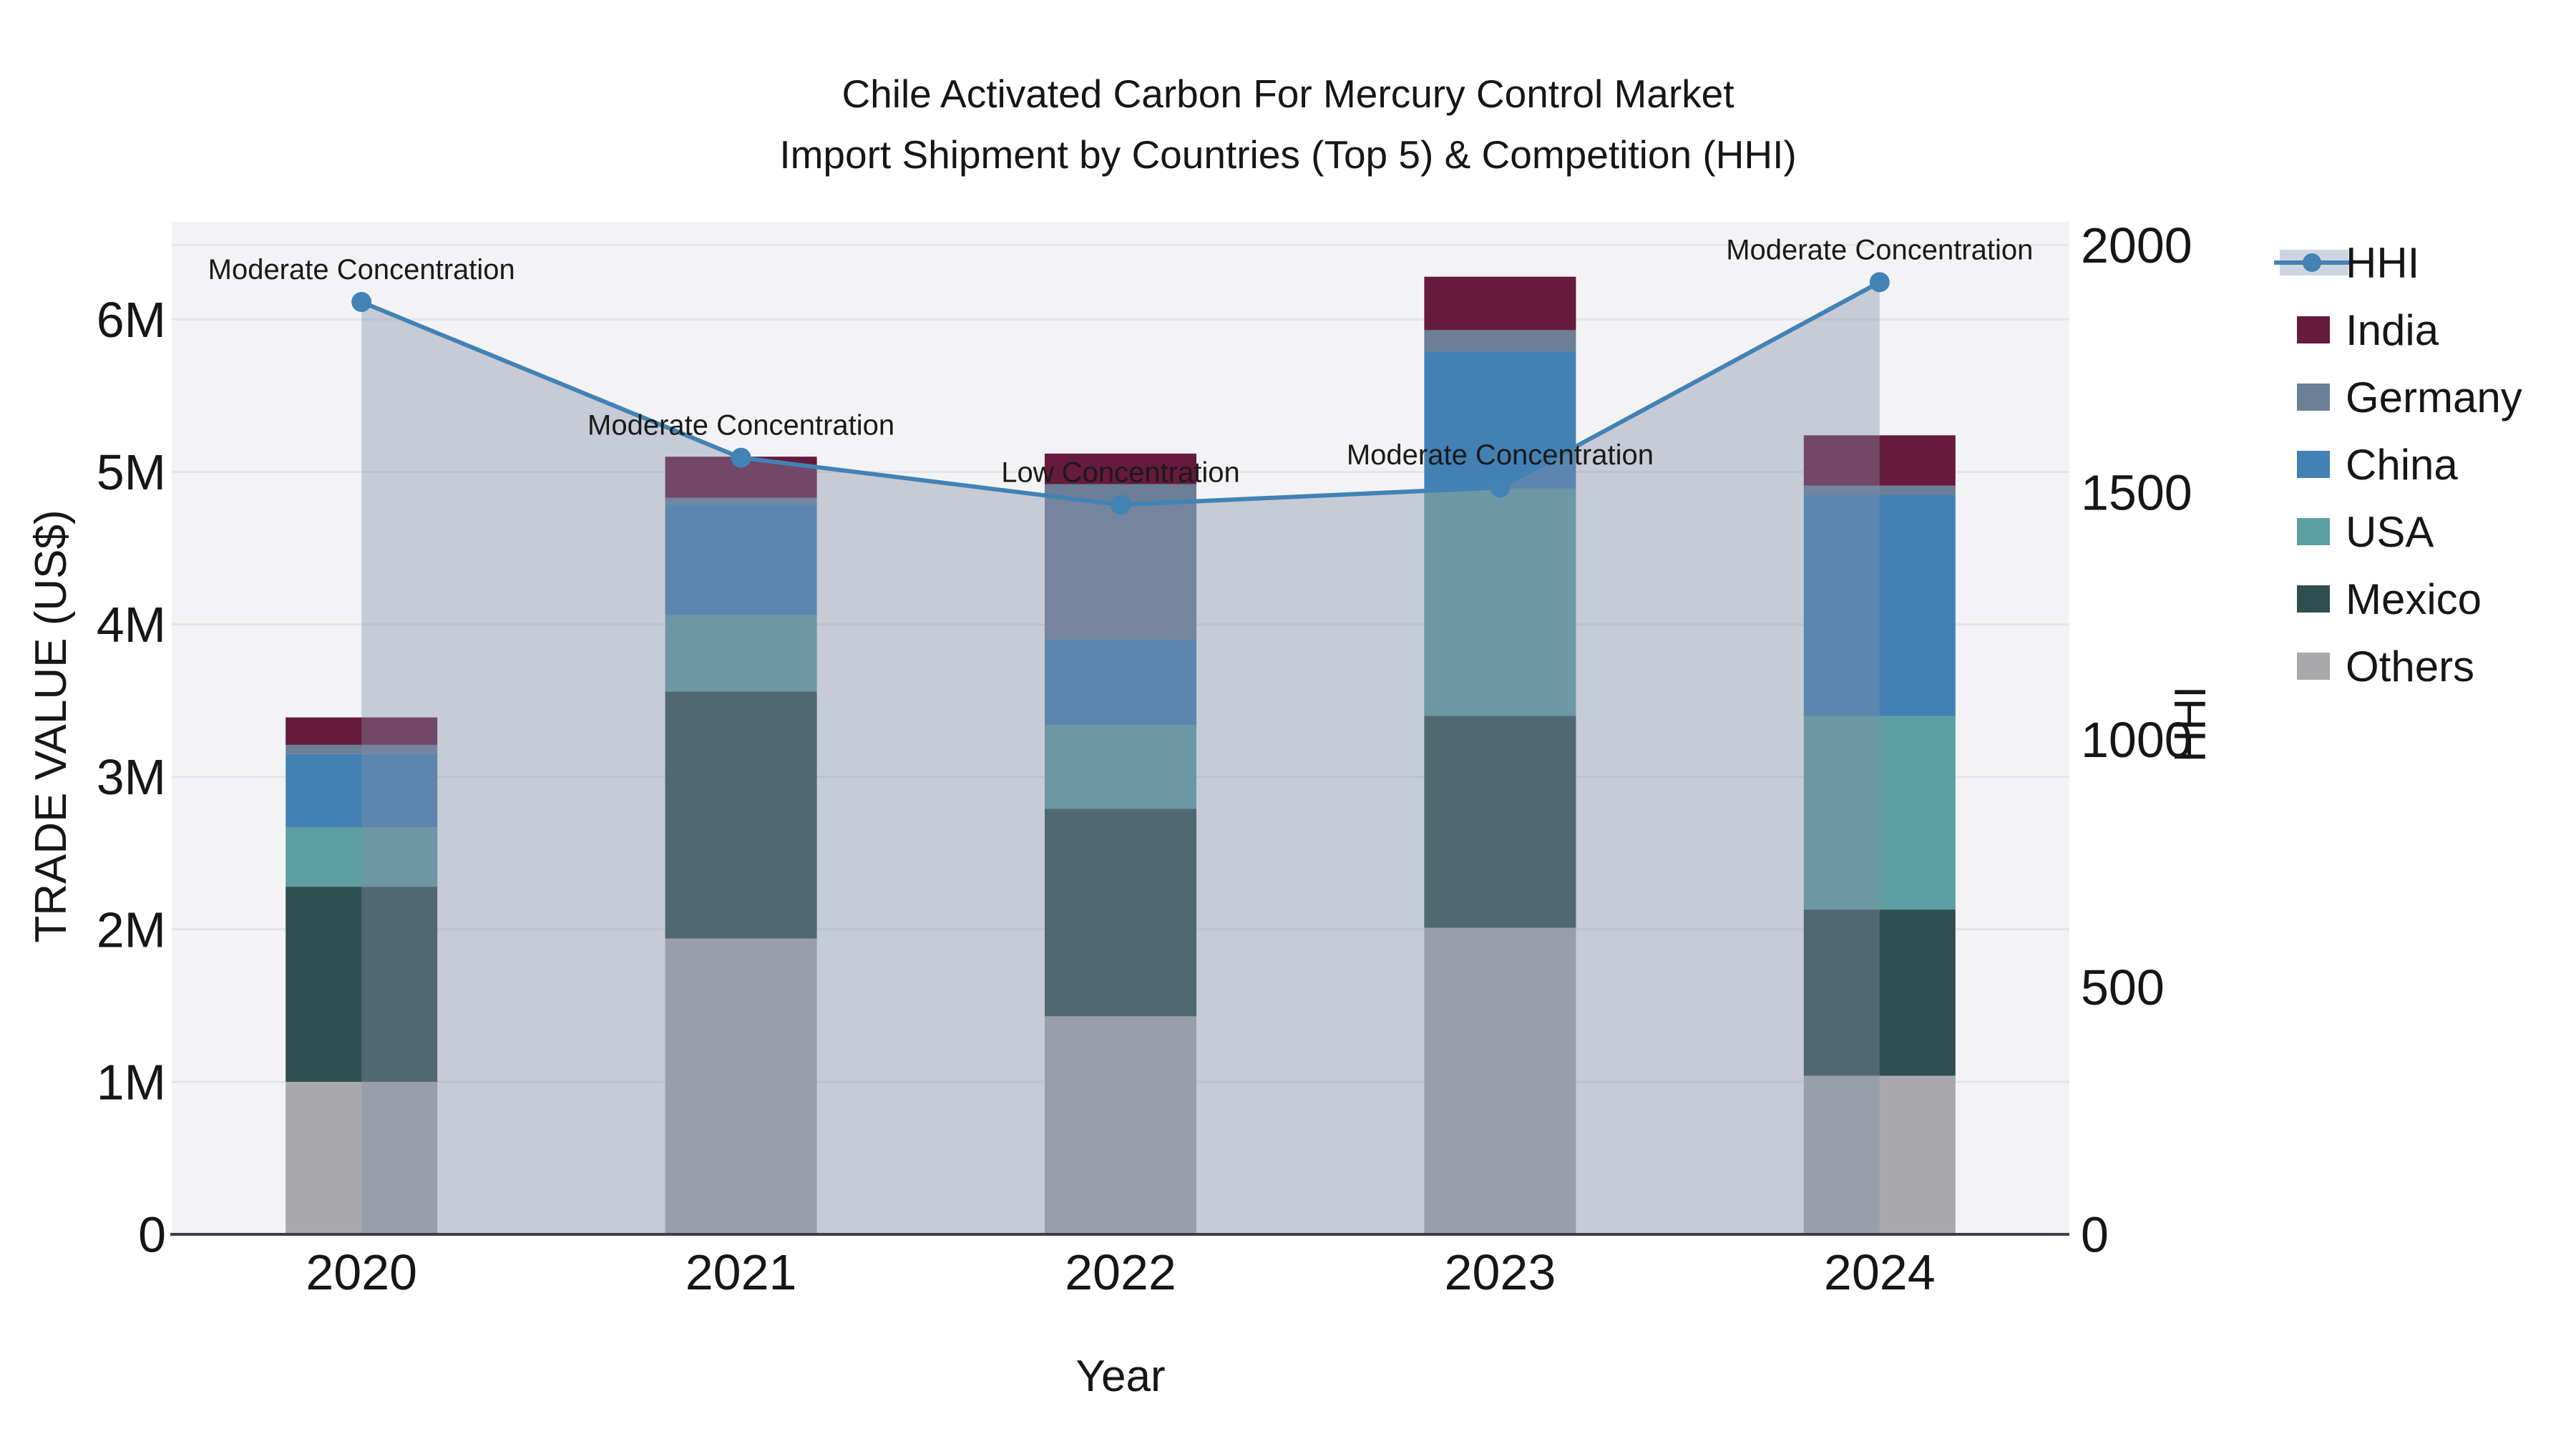  What do you see at coordinates (131, 625) in the screenshot?
I see `y-left-tick-4M: 4M` at bounding box center [131, 625].